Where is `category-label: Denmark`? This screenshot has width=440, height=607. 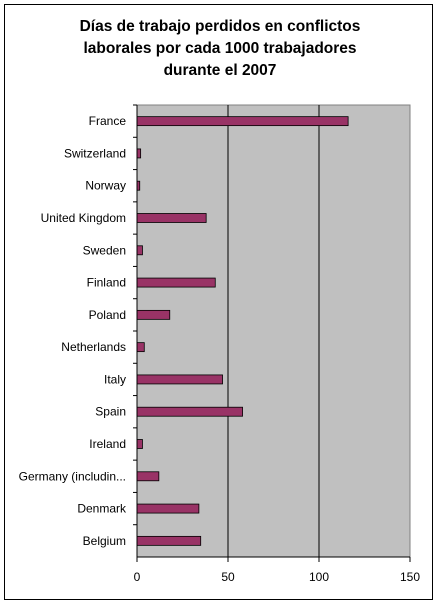
category-label: Denmark is located at coordinates (102, 509).